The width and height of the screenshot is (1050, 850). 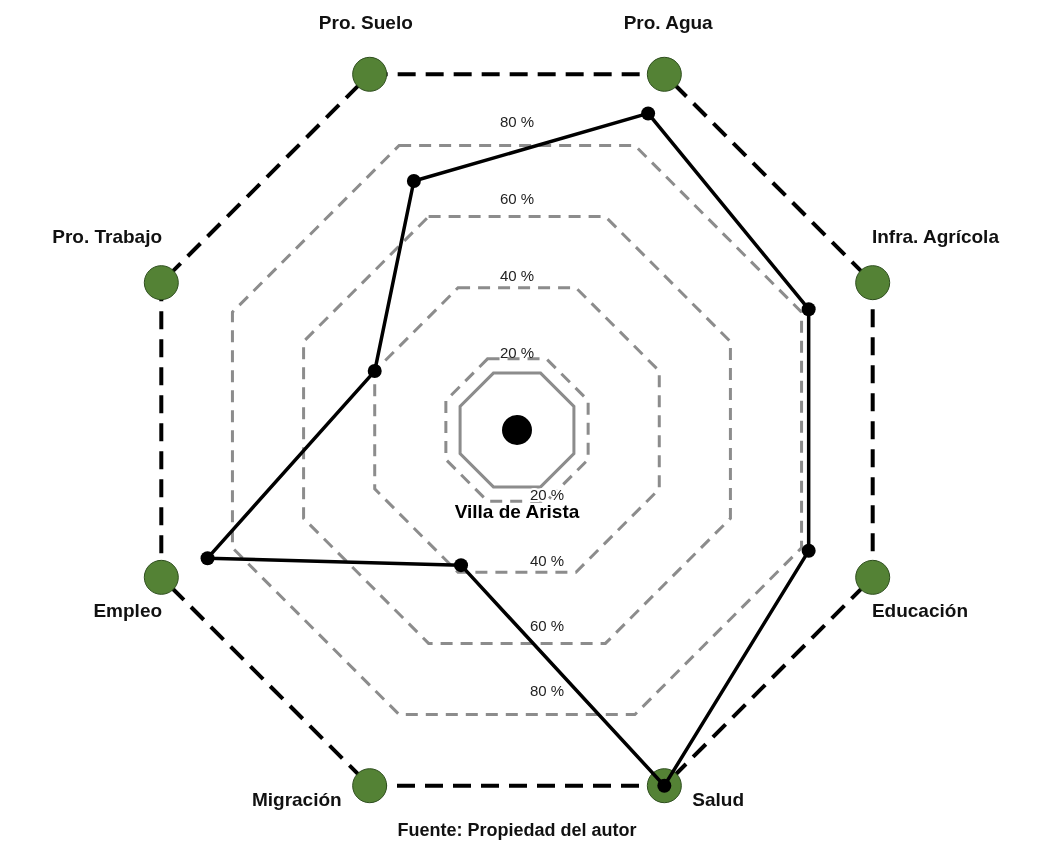 What do you see at coordinates (517, 352) in the screenshot?
I see `y-tick-label: 20 %` at bounding box center [517, 352].